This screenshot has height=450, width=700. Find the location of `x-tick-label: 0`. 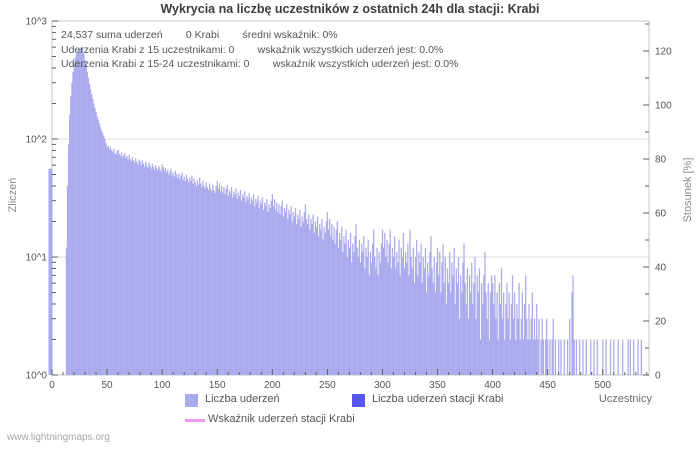

x-tick-label: 0 is located at coordinates (52, 385).